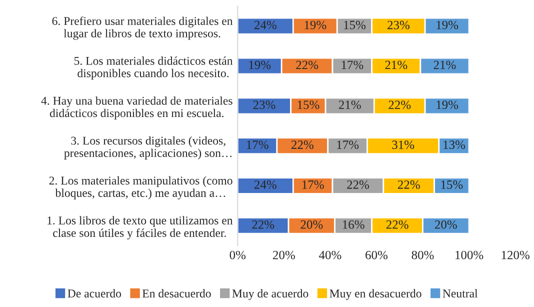 Image resolution: width=534 pixels, height=307 pixels. Describe the element at coordinates (95, 293) in the screenshot. I see `legend-label: De acuerdo` at that location.